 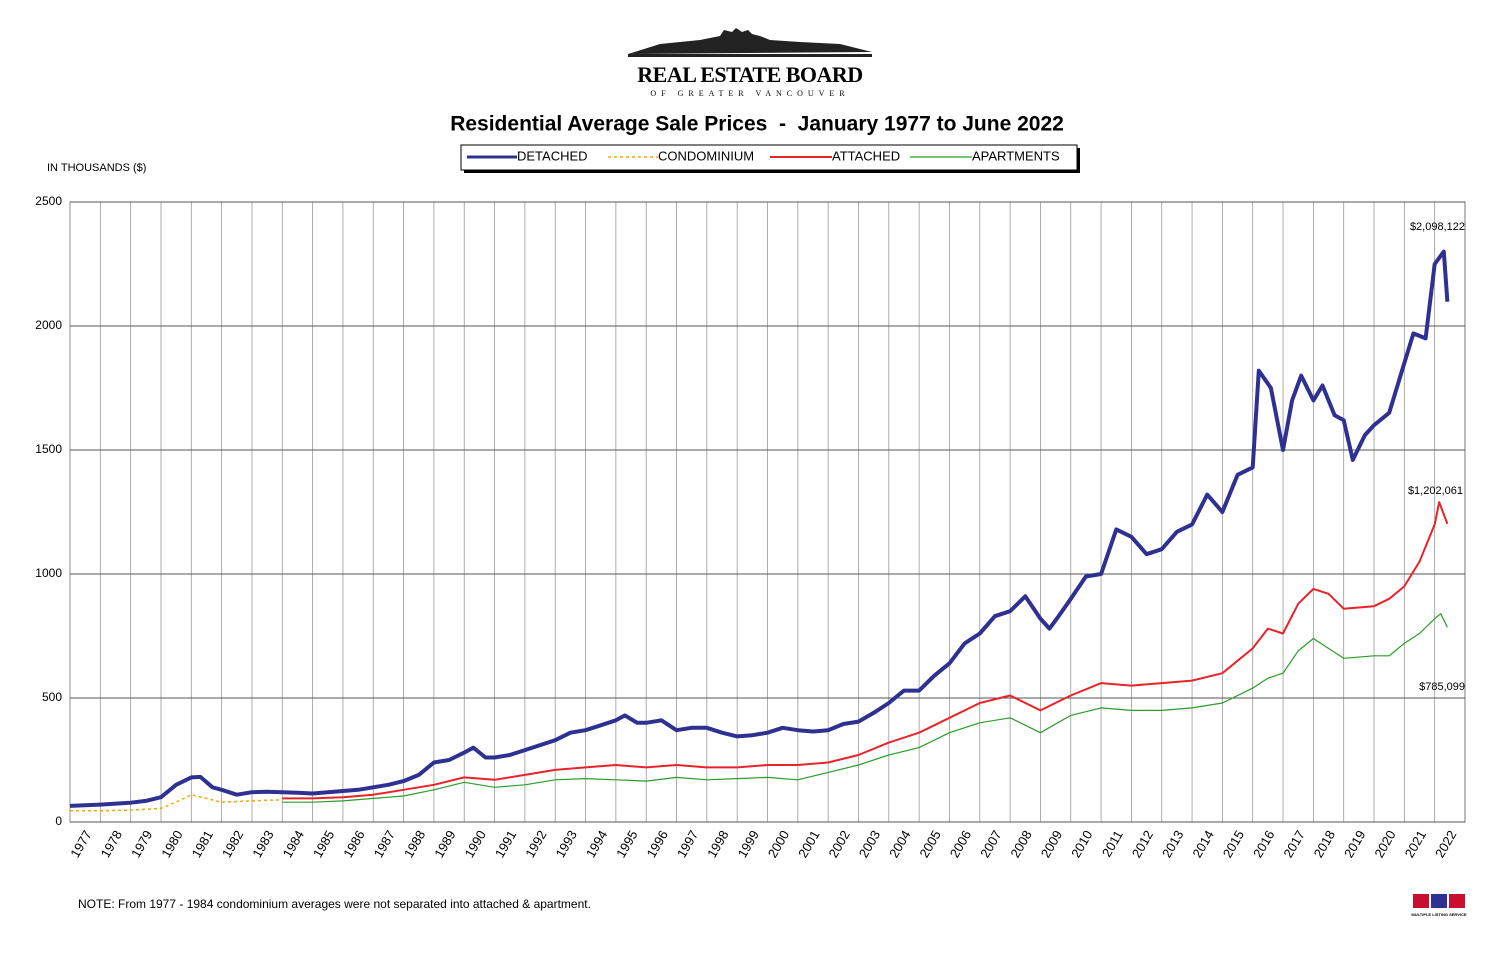 I want to click on legend-label: APARTMENTS, so click(x=1016, y=155).